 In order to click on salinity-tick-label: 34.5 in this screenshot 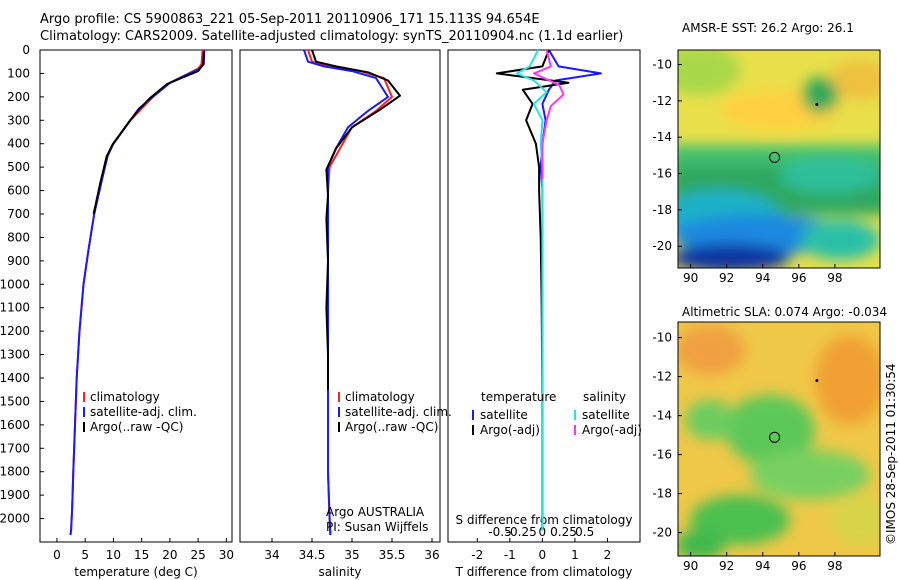, I will do `click(312, 555)`.